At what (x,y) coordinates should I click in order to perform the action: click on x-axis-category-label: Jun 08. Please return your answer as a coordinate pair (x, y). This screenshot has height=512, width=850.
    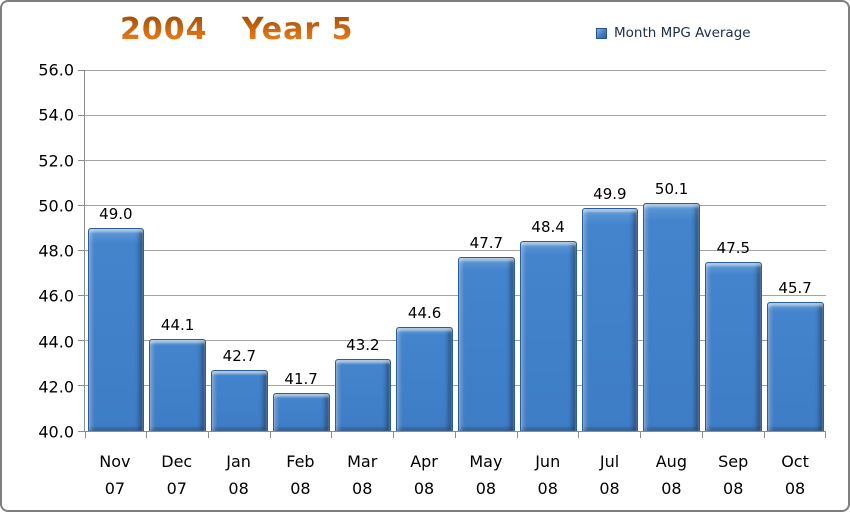
    Looking at the image, I should click on (548, 475).